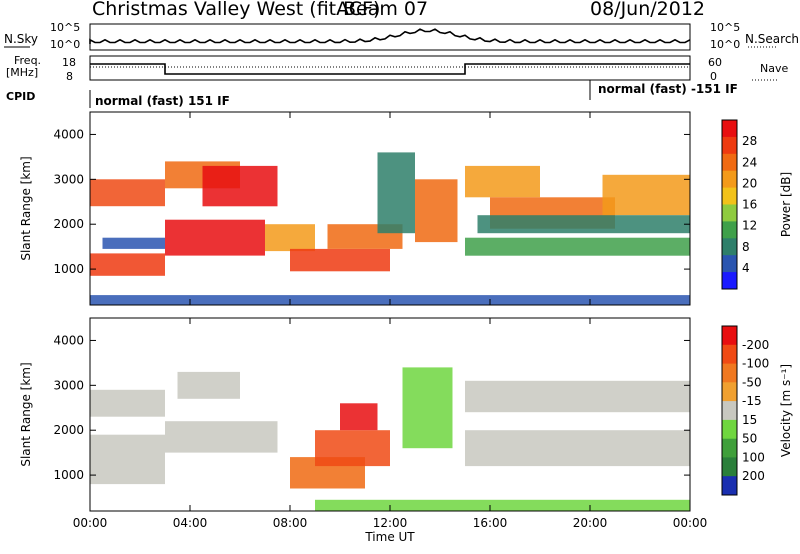 The height and width of the screenshot is (554, 800). Describe the element at coordinates (786, 204) in the screenshot. I see `power-colorbar-label: Power [dB]` at that location.